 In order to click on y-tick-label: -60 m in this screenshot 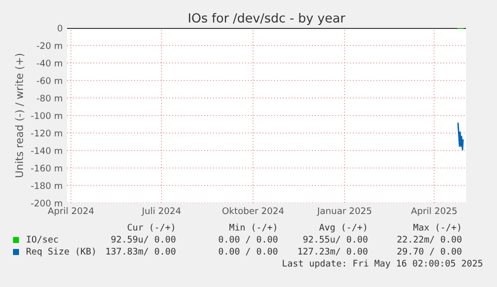, I will do `click(49, 80)`.